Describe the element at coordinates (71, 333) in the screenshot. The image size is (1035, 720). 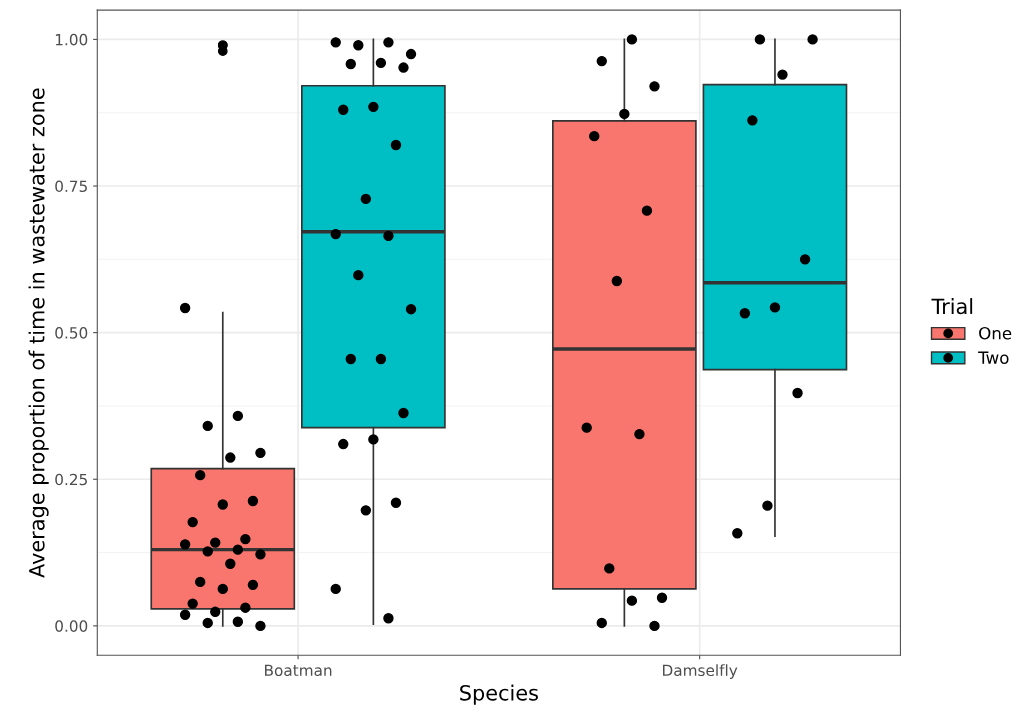
I see `y-tick-label: 0.50` at that location.